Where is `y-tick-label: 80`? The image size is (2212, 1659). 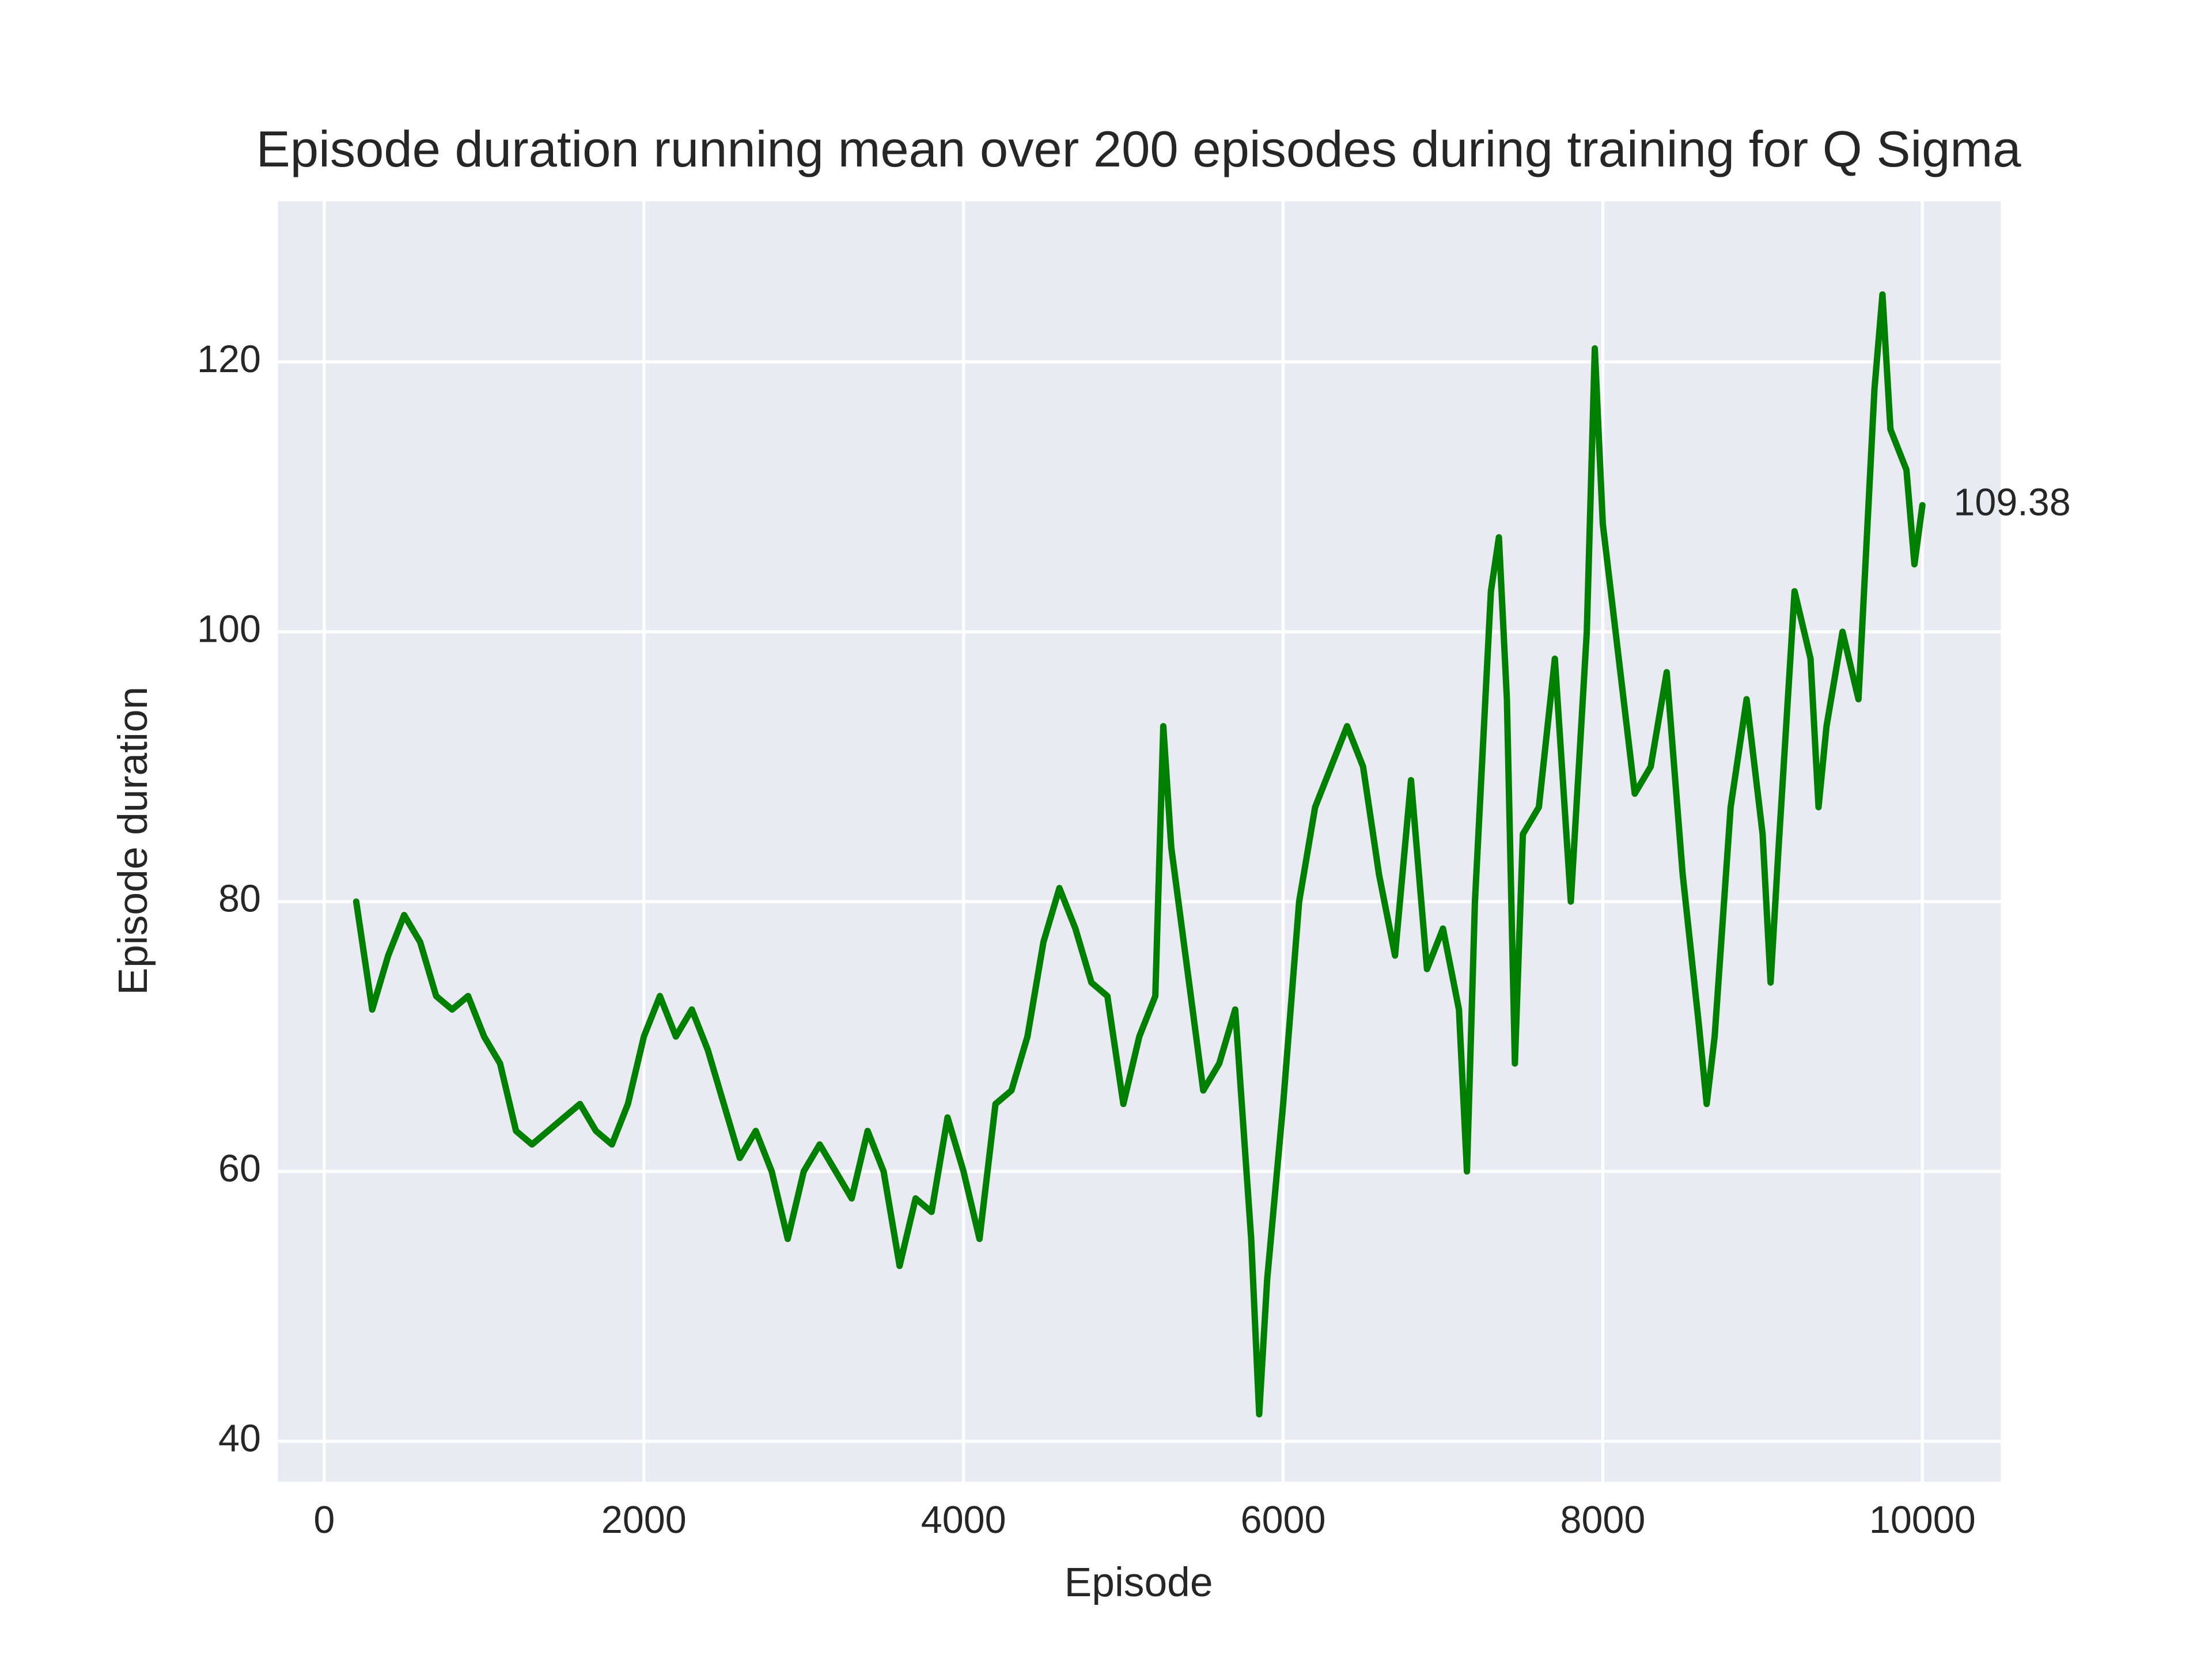
y-tick-label: 80 is located at coordinates (239, 899).